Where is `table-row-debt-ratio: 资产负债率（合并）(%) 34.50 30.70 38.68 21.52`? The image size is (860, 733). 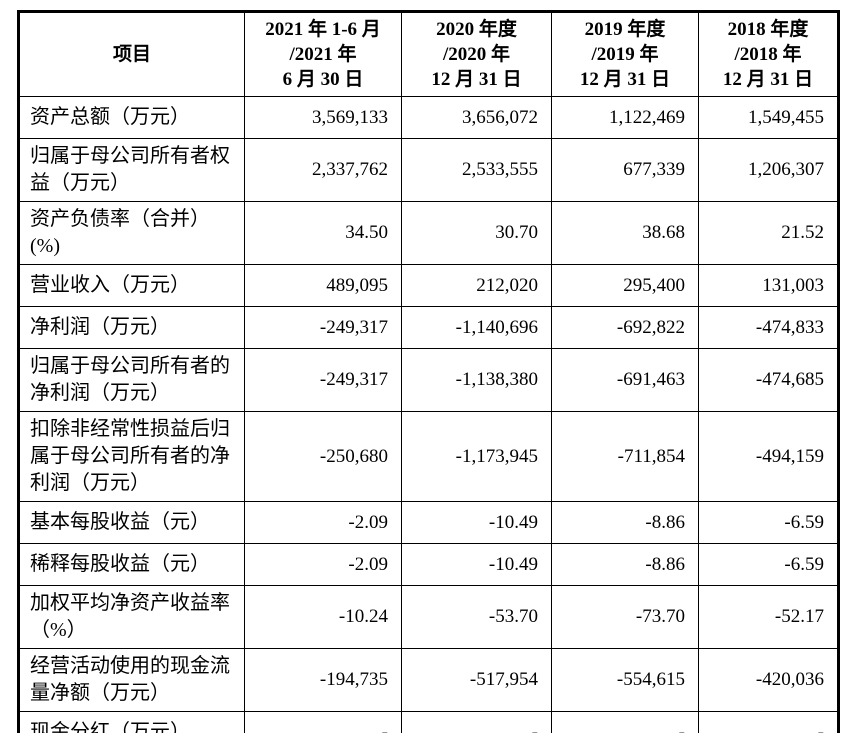 table-row-debt-ratio: 资产负债率（合并）(%) 34.50 30.70 38.68 21.52 is located at coordinates (428, 233).